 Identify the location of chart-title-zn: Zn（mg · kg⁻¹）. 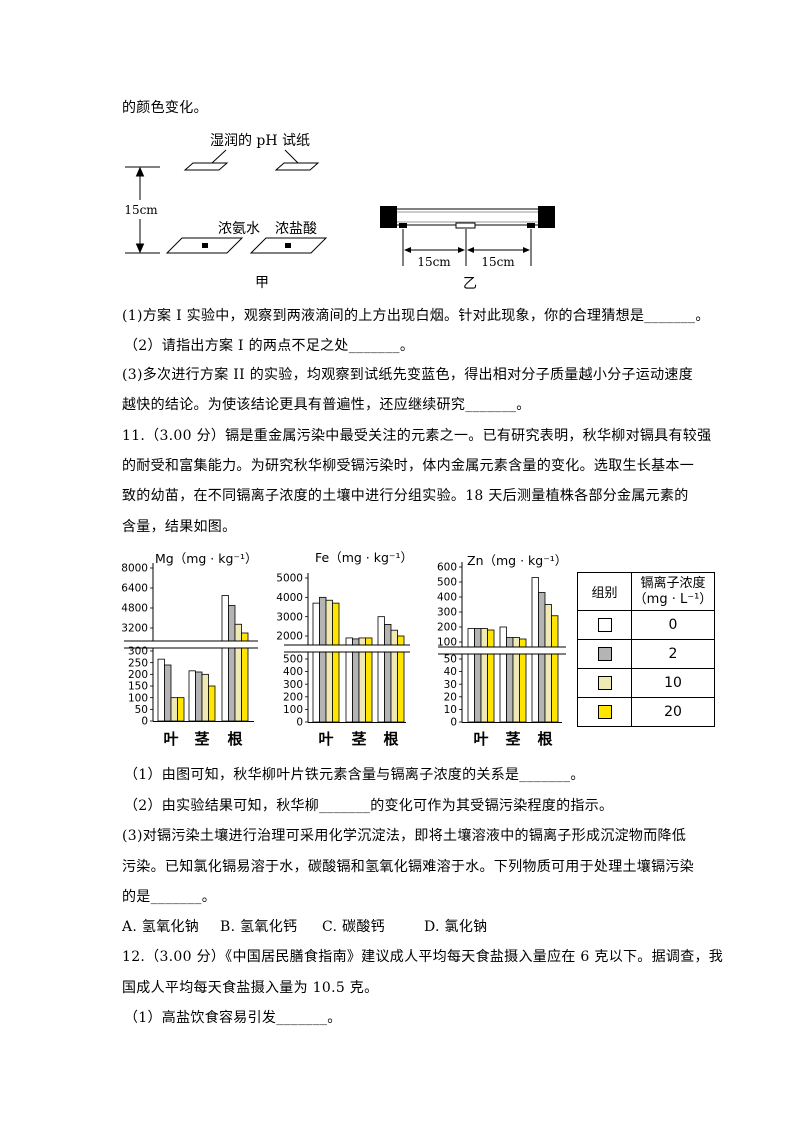
(517, 560).